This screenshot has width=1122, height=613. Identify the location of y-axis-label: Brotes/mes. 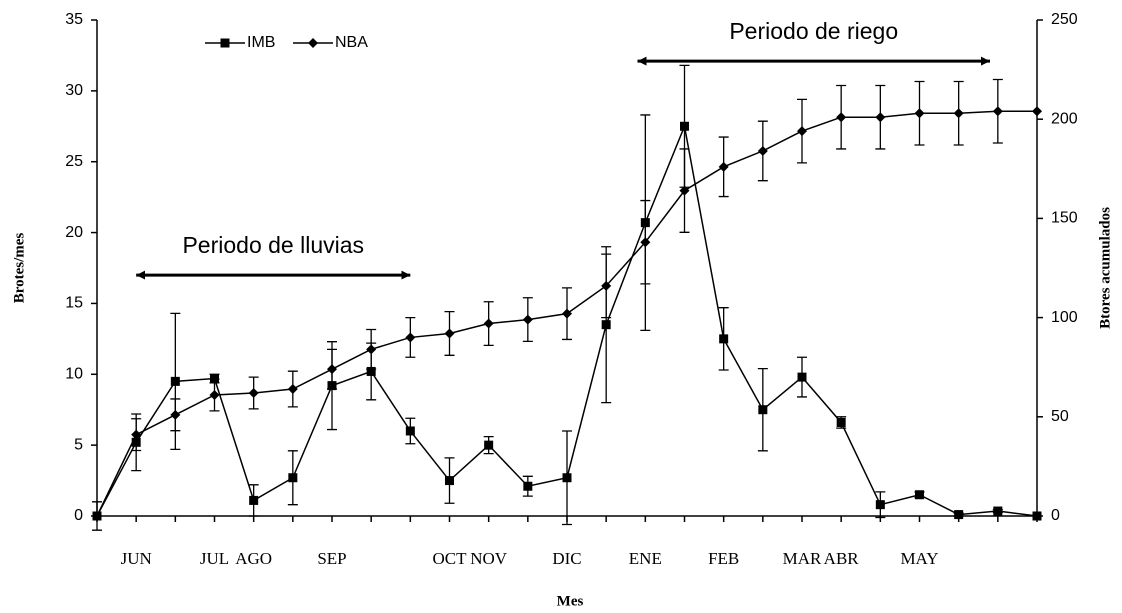
(19, 268).